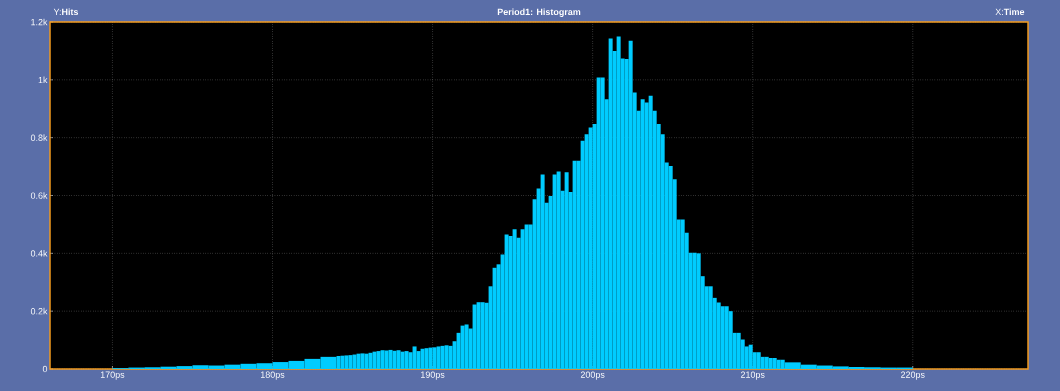 This screenshot has width=1060, height=391. Describe the element at coordinates (272, 375) in the screenshot. I see `x-tick-label: 180ps` at that location.